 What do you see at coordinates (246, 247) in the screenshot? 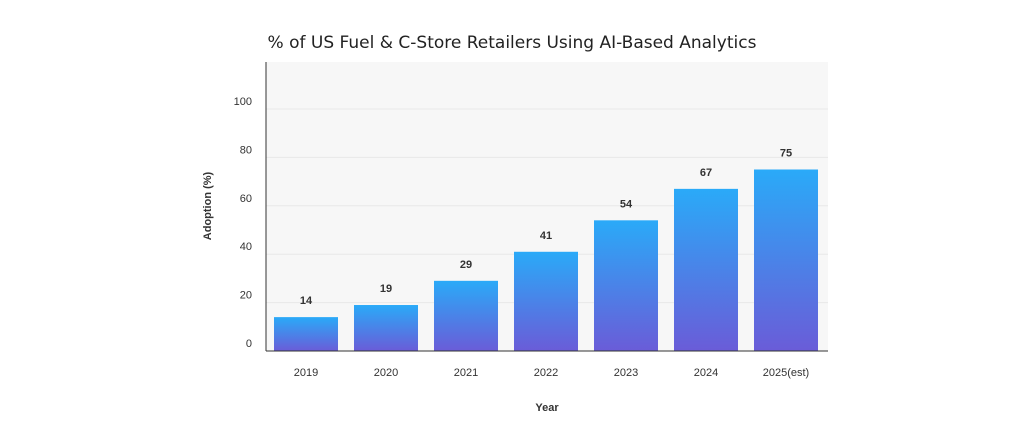
I see `y-tick-label: 40` at bounding box center [246, 247].